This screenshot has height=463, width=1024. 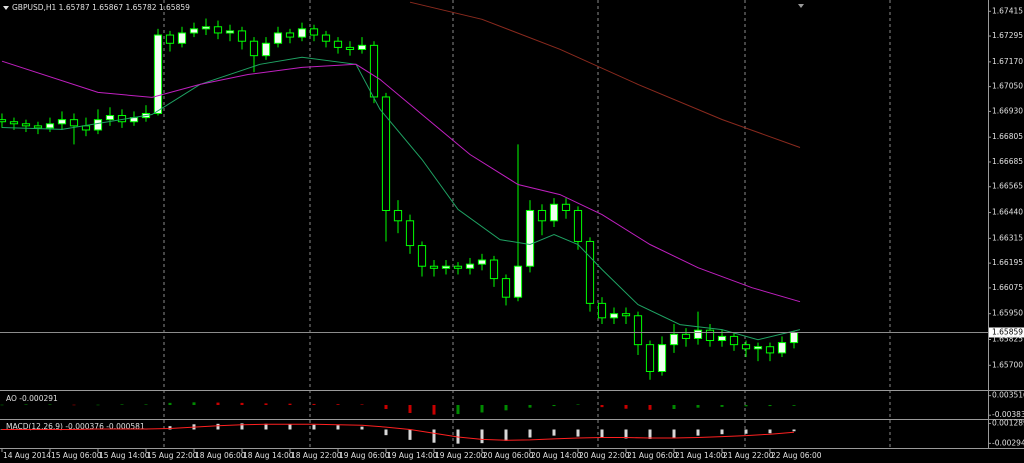 What do you see at coordinates (1007, 136) in the screenshot?
I see `y-tick-label: 1.66805` at bounding box center [1007, 136].